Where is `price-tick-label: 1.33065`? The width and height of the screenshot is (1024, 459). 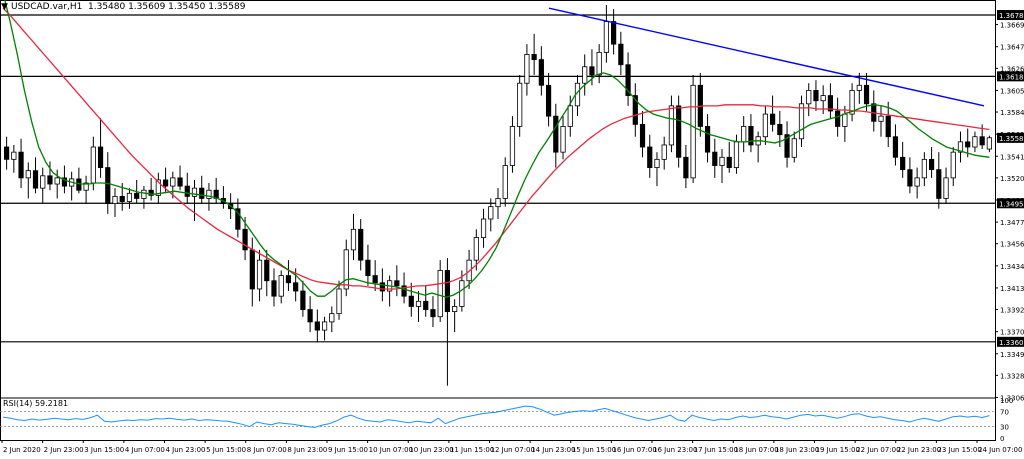
price-tick-label: 1.33065 is located at coordinates (1012, 398).